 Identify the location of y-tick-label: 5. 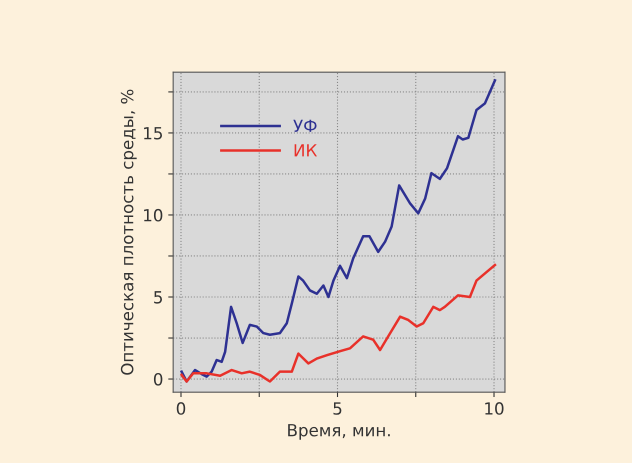
(158, 297).